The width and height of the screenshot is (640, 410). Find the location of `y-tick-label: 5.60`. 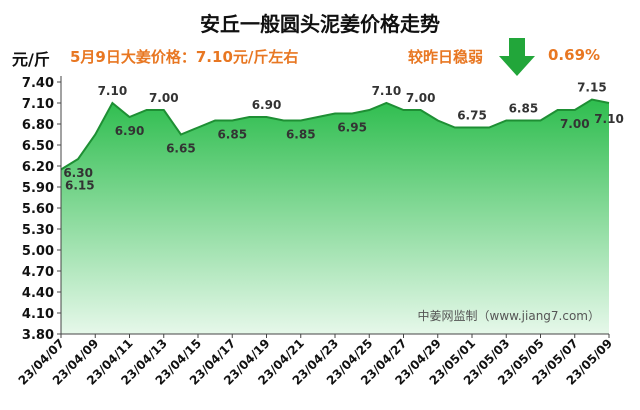

y-tick-label: 5.60 is located at coordinates (38, 209).